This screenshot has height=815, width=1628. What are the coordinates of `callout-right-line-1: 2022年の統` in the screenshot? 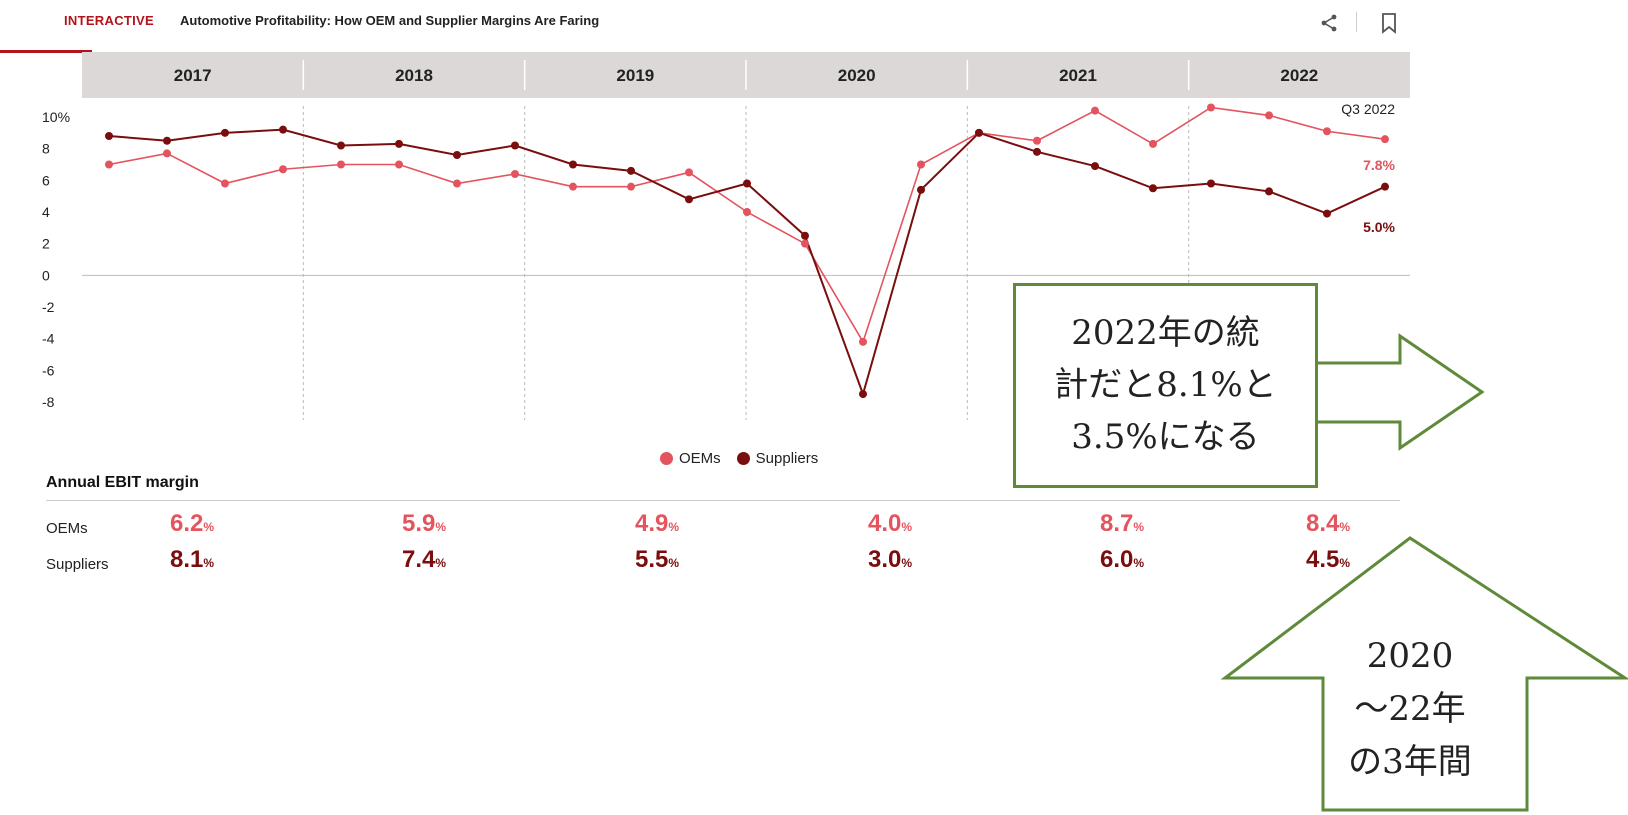 It's located at (1165, 333).